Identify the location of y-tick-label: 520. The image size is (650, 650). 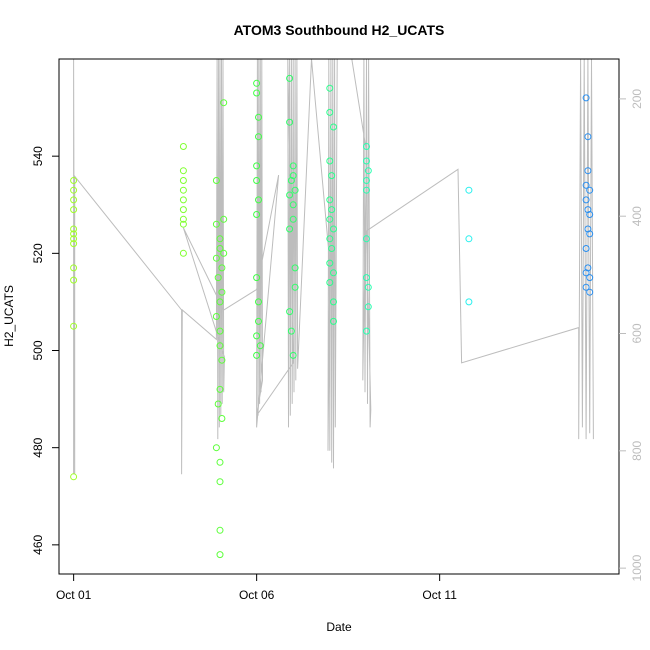
(38, 253).